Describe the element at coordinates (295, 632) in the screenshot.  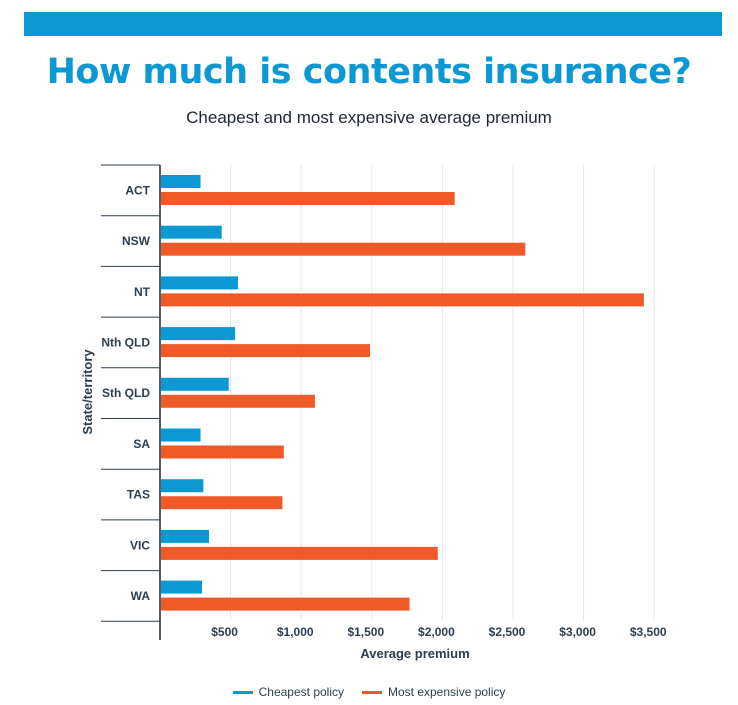
I see `x-tick-label-1: $1,000` at that location.